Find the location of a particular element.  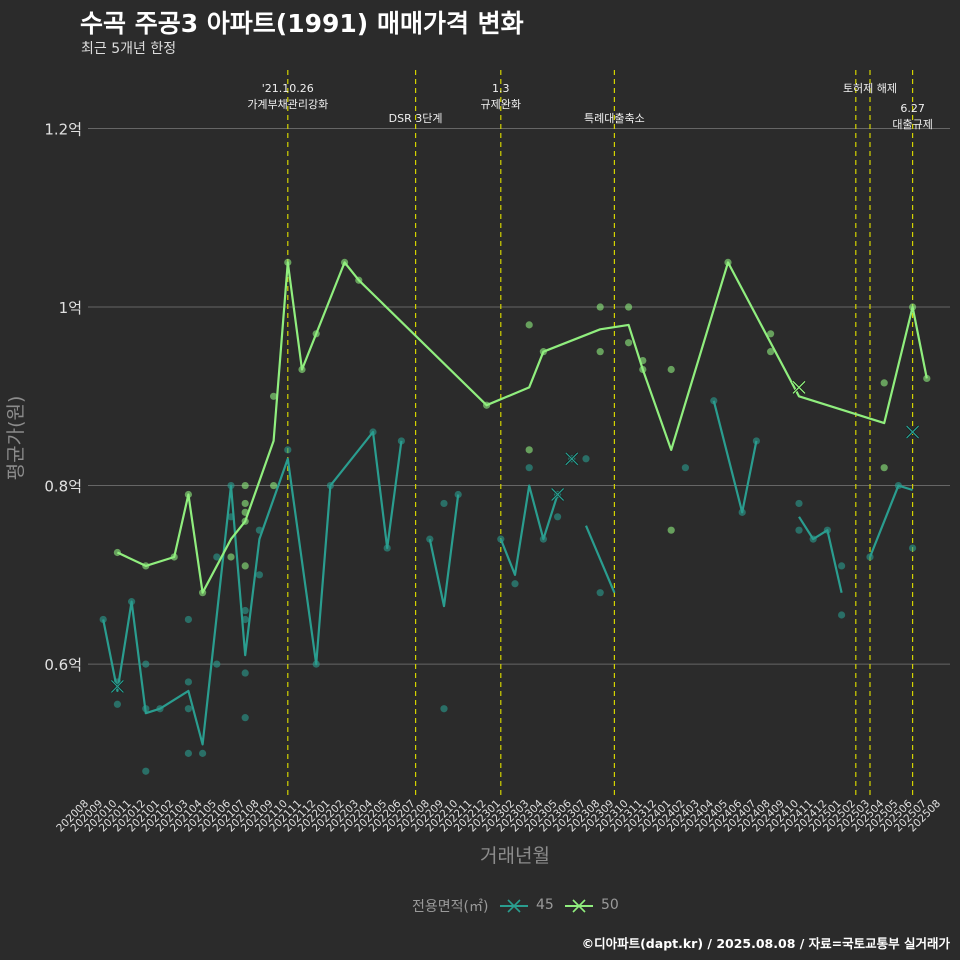

legend: 전용면적(㎡) 45 50 is located at coordinates (480, 906).